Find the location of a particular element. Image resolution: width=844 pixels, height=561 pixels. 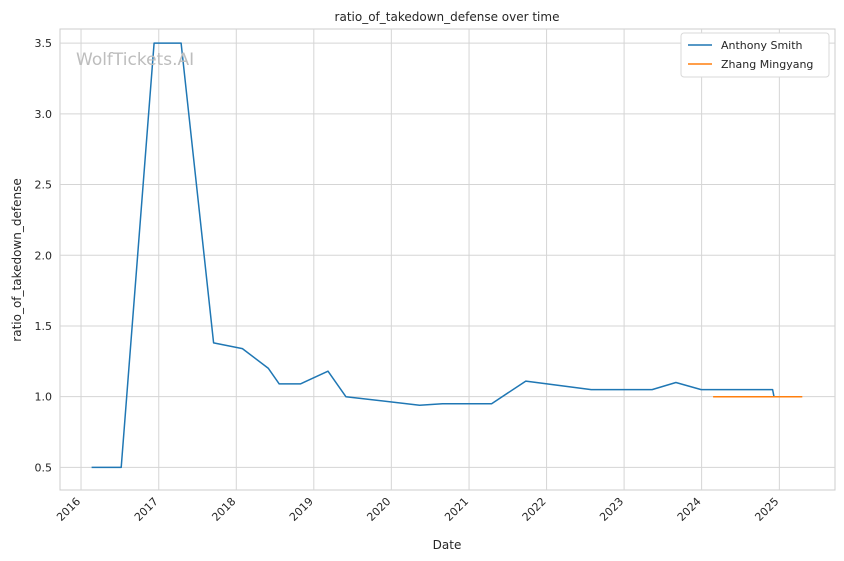

x-tick-label: 2025 is located at coordinates (766, 509).